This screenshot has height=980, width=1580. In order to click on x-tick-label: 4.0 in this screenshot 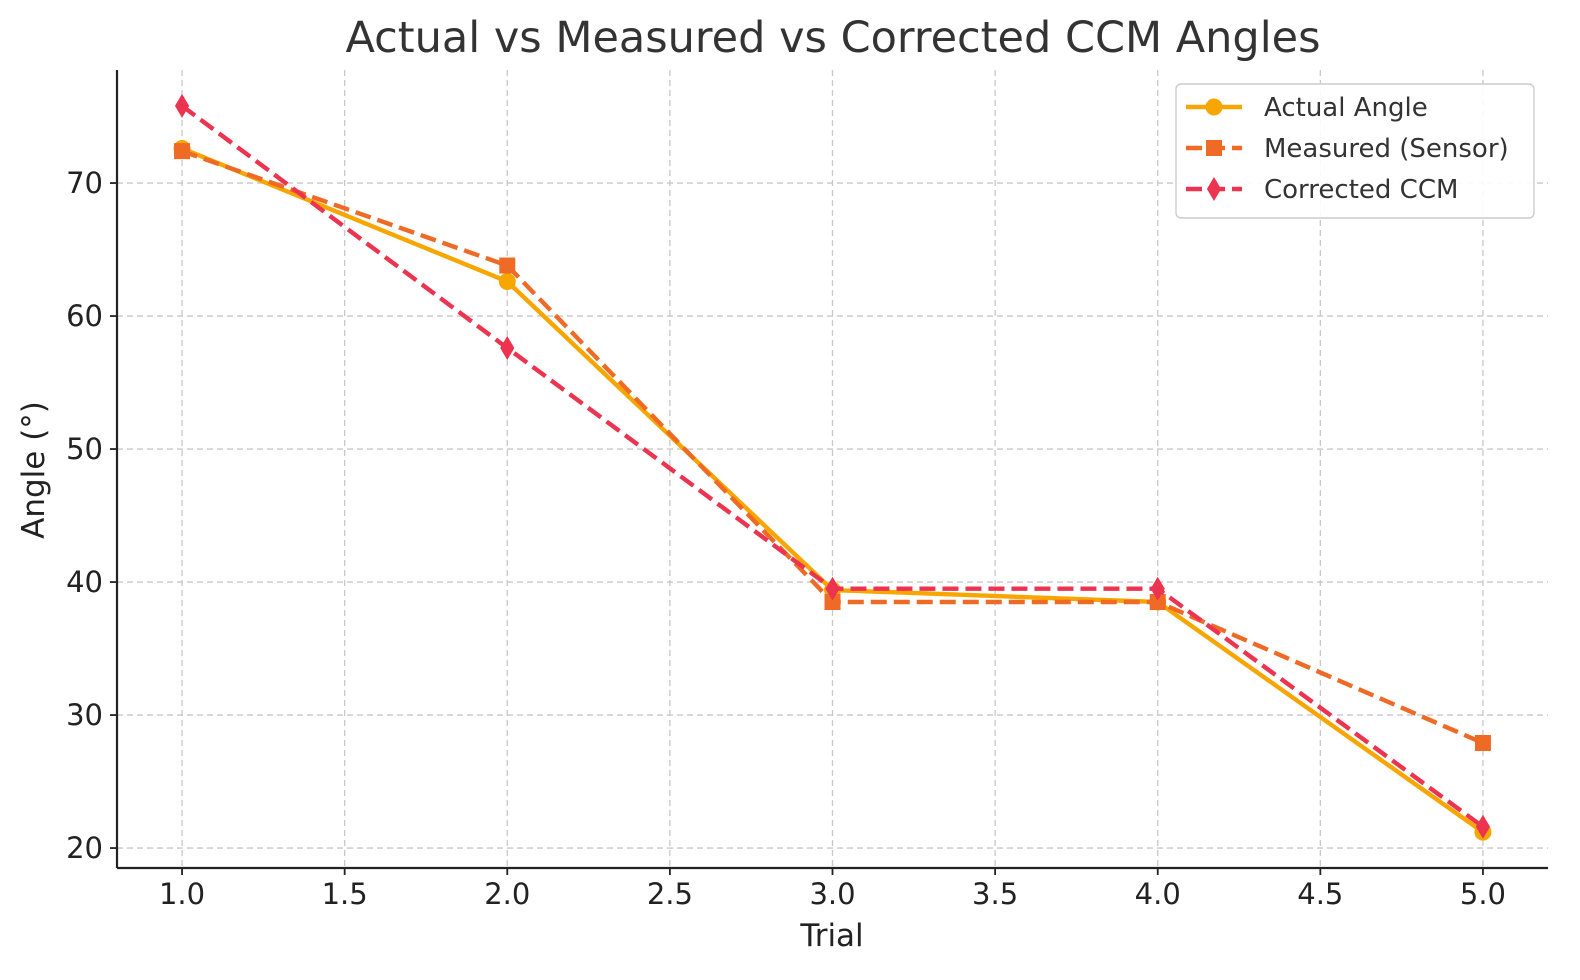, I will do `click(1158, 894)`.